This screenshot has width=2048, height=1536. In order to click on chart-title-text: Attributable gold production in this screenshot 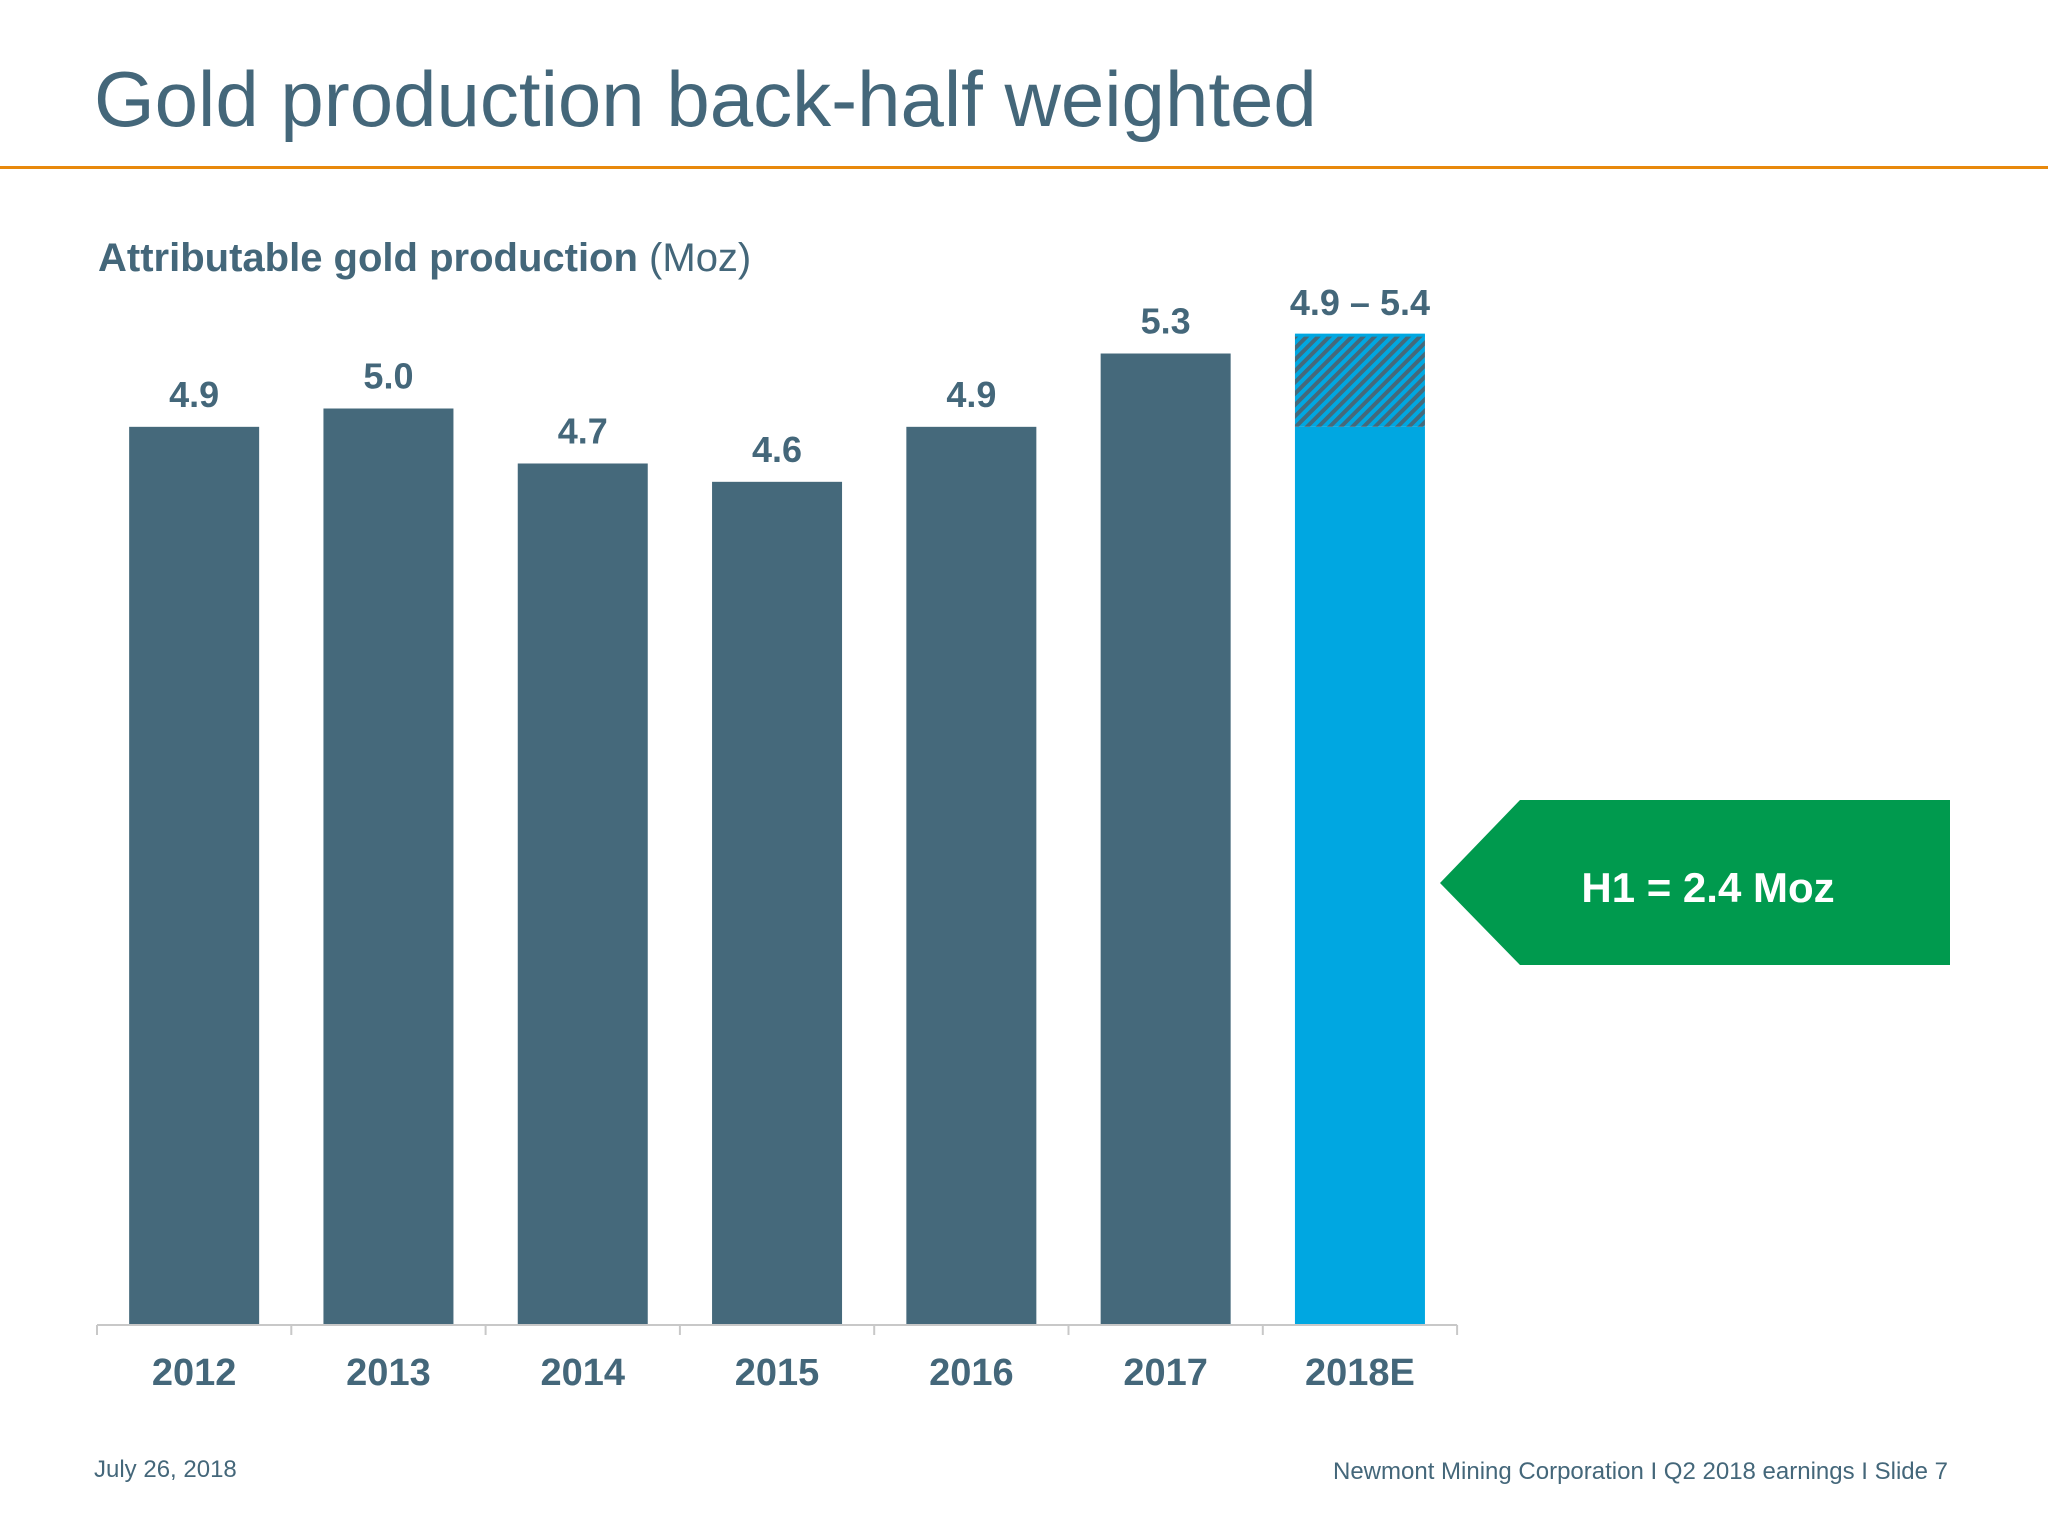, I will do `click(368, 258)`.